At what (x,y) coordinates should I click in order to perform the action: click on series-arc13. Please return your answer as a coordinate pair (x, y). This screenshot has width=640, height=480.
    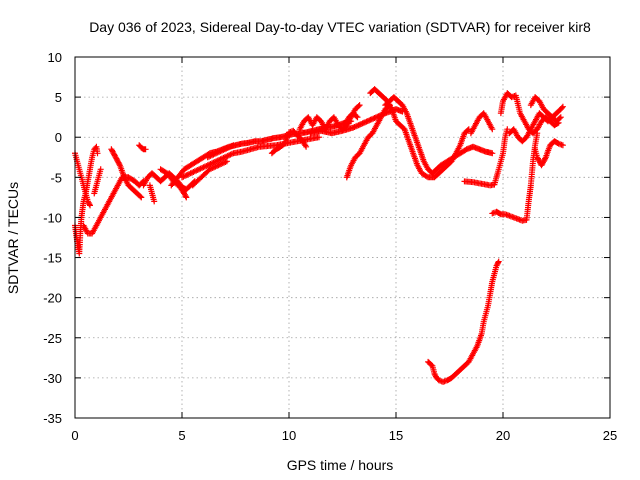
    Looking at the image, I should click on (220, 151).